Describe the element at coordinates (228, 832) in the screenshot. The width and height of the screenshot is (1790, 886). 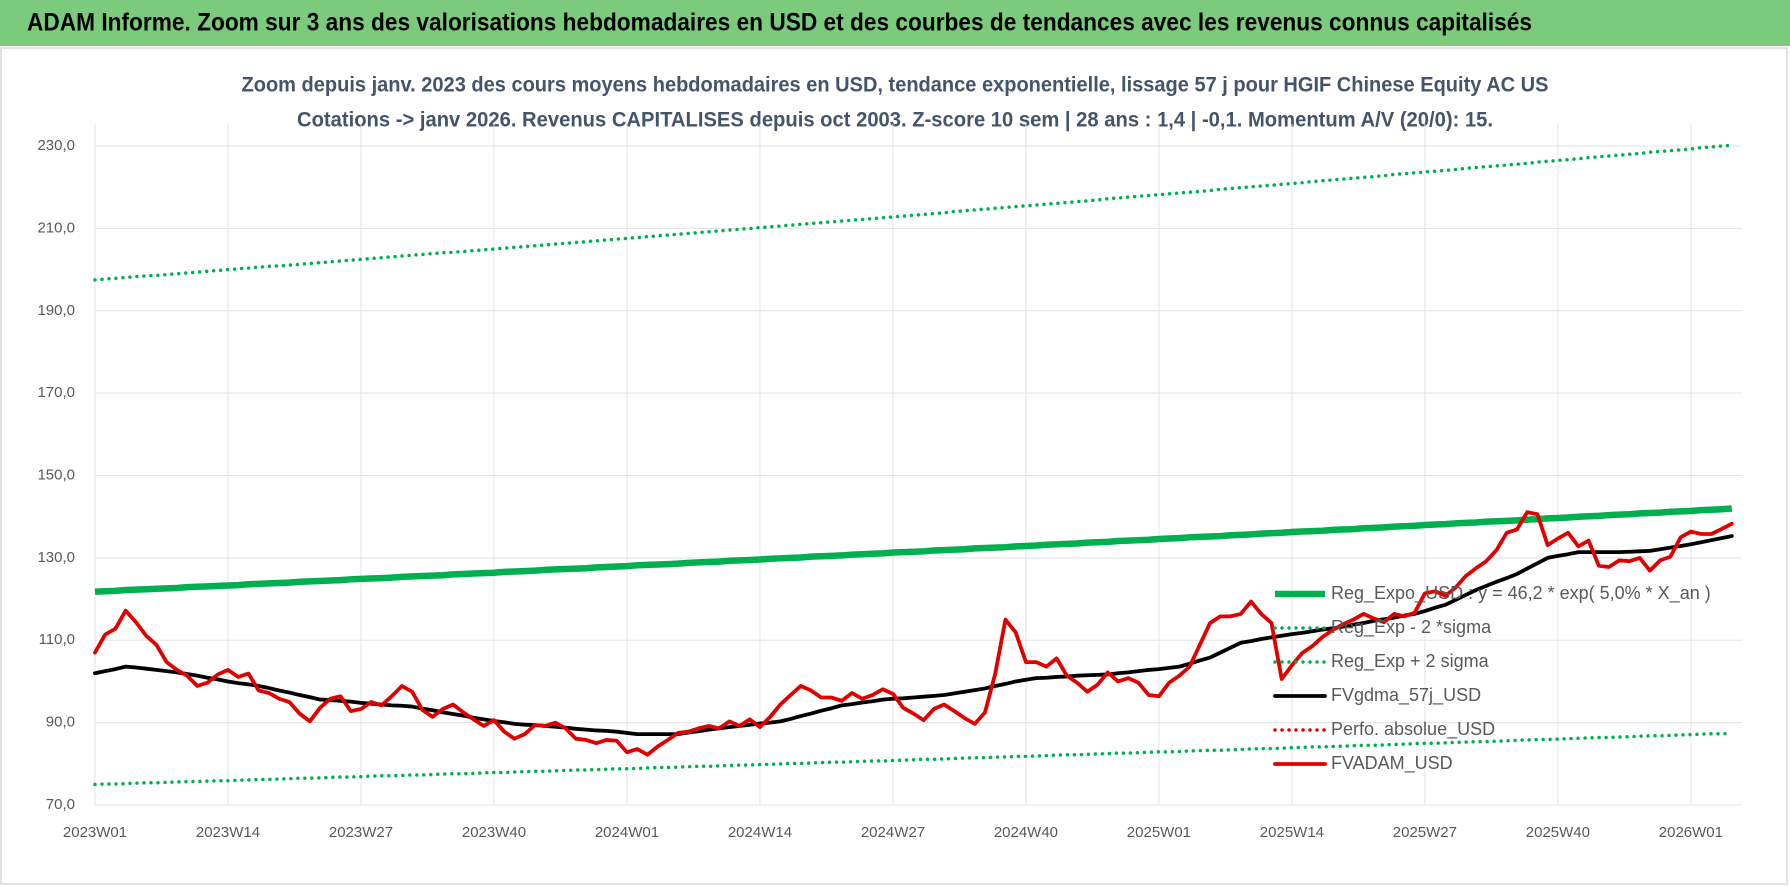
I see `x-tick-label: 2023W14` at that location.